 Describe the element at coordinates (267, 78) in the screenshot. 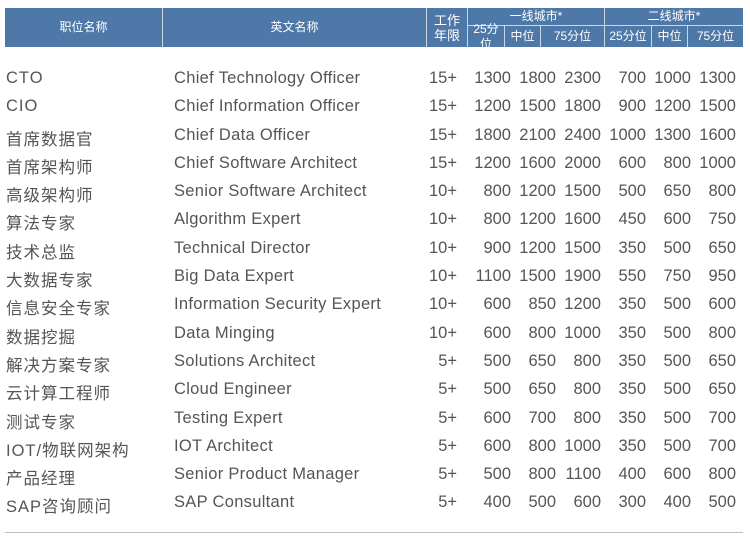

I see `english-name: Chief Technology Officer` at that location.